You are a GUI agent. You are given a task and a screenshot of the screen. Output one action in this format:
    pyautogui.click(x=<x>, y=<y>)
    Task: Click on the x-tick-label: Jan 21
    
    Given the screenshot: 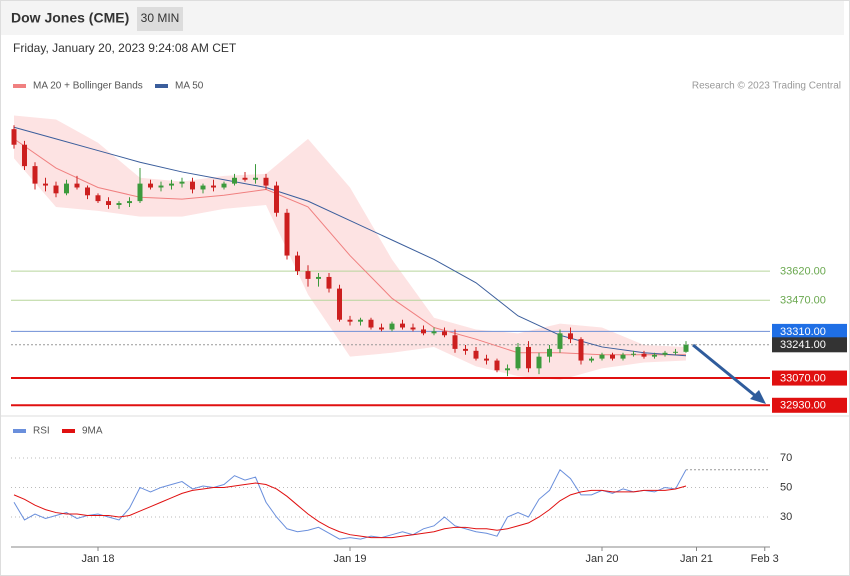 What is the action you would take?
    pyautogui.click(x=696, y=559)
    